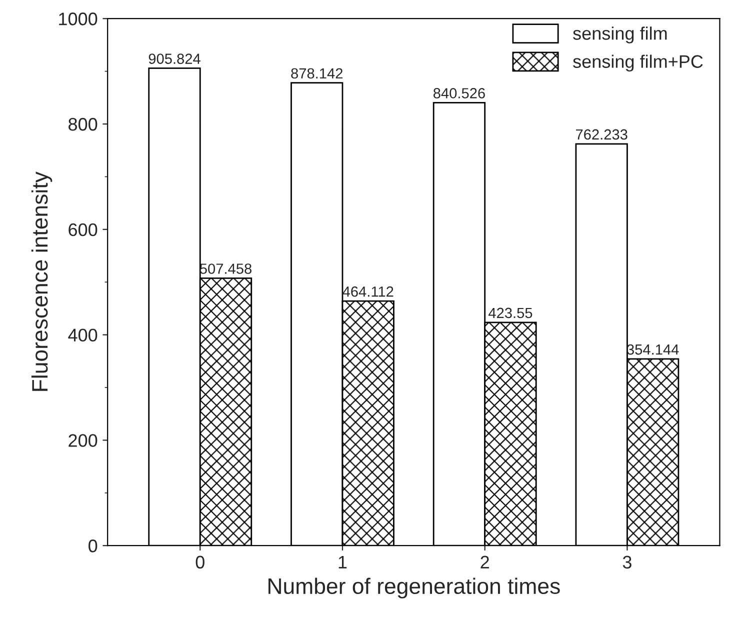 The height and width of the screenshot is (620, 742). What do you see at coordinates (200, 562) in the screenshot?
I see `x-tick-label: 0` at bounding box center [200, 562].